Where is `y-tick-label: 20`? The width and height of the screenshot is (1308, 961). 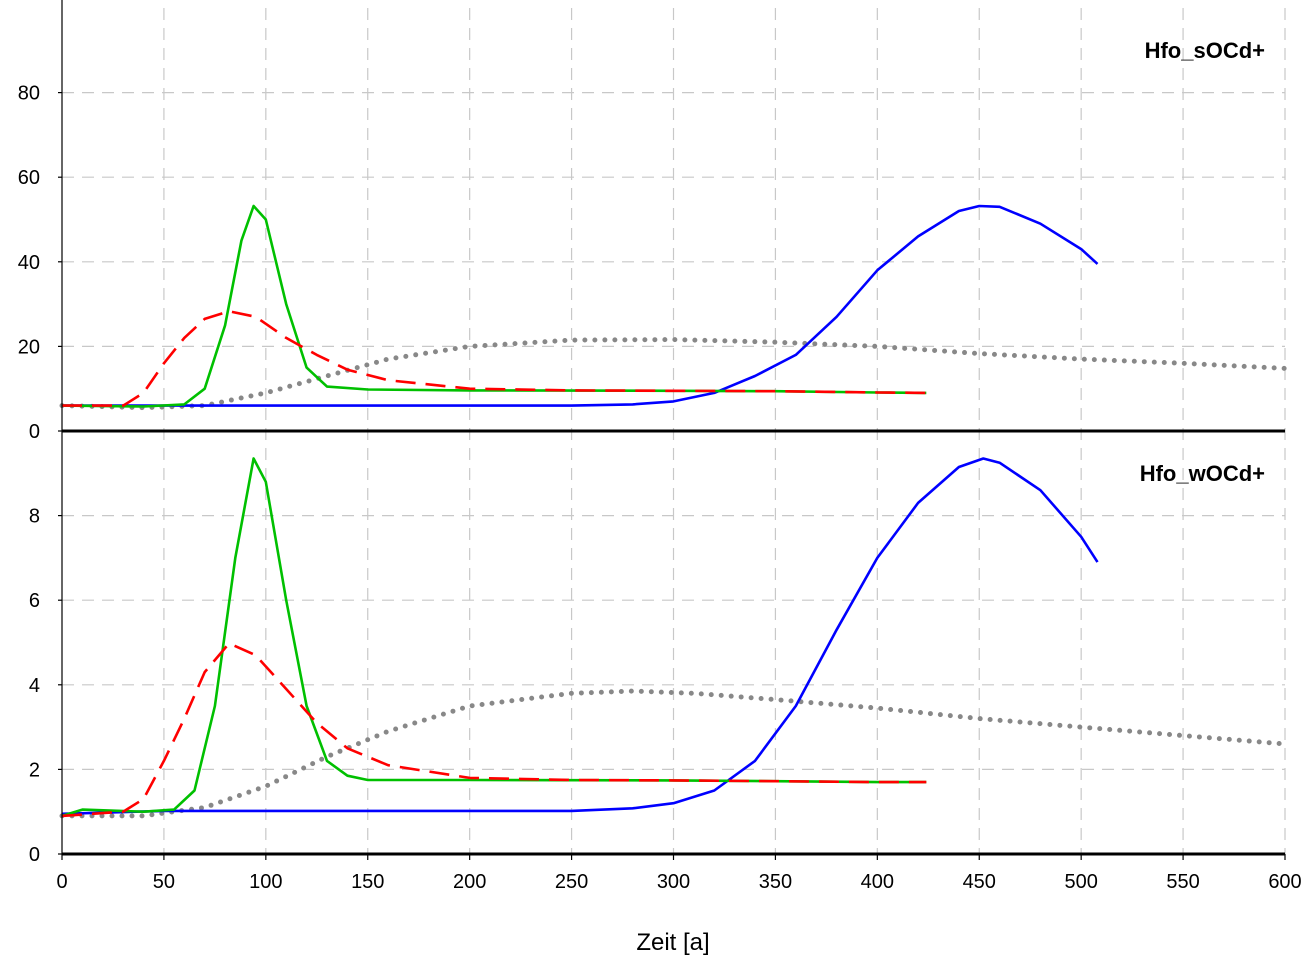 y-tick-label: 20 is located at coordinates (29, 347).